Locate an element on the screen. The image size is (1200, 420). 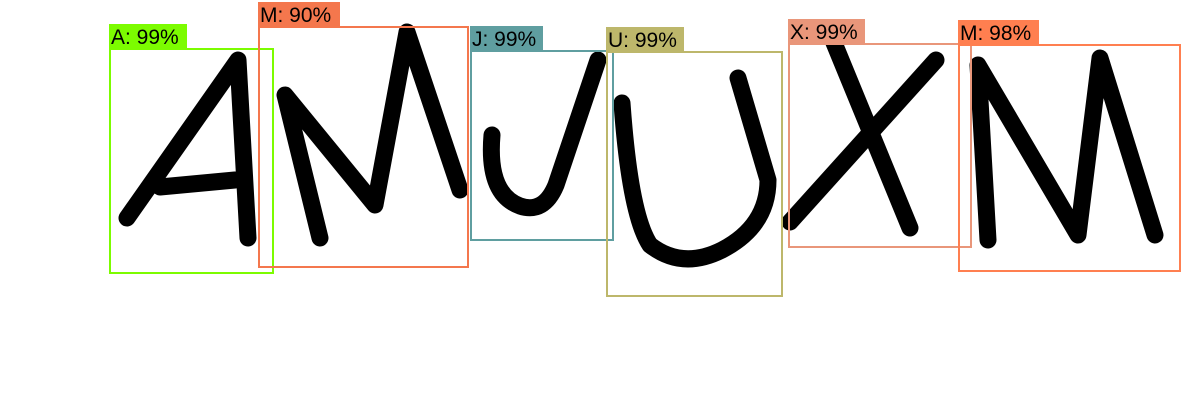
detection-label: J: 99% is located at coordinates (504, 39).